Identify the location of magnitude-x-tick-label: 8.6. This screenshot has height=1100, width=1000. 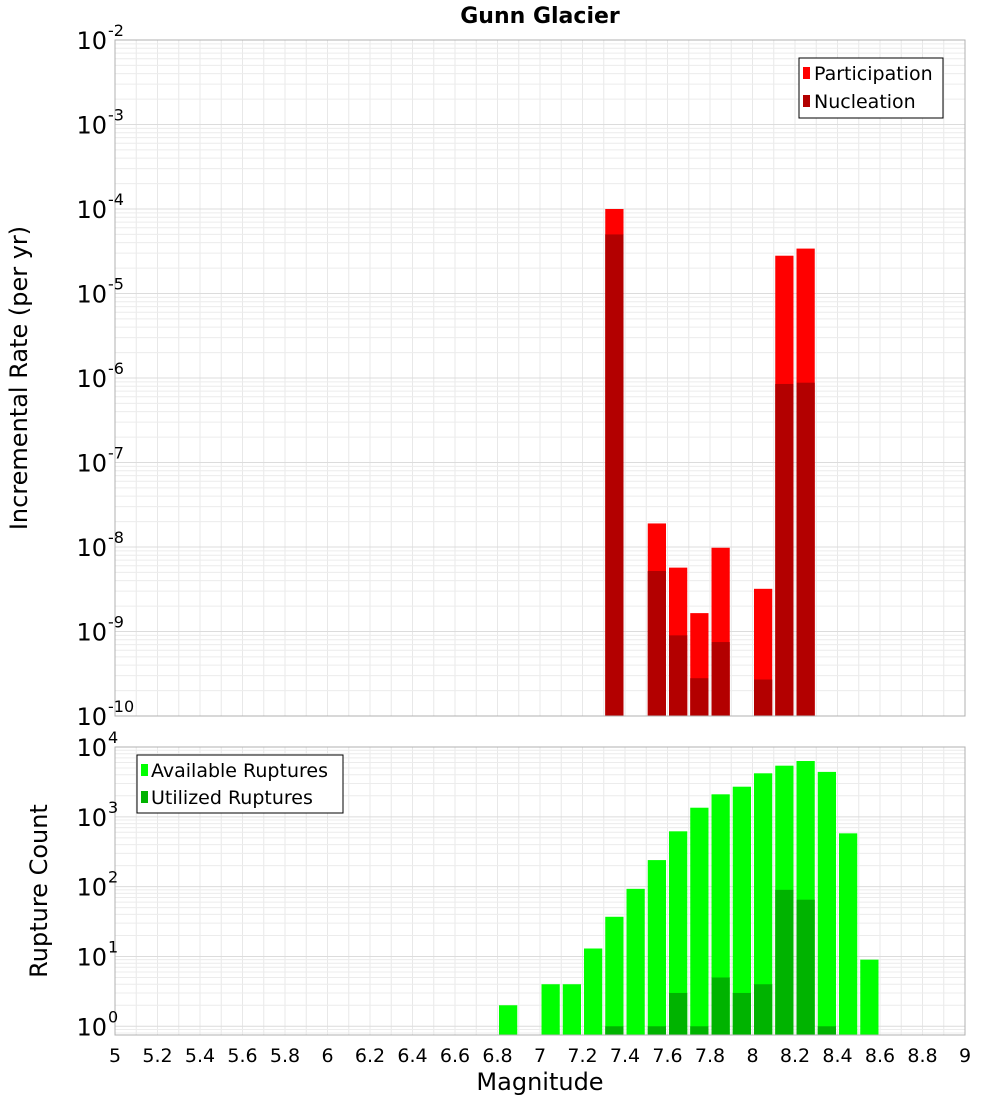
(880, 1056).